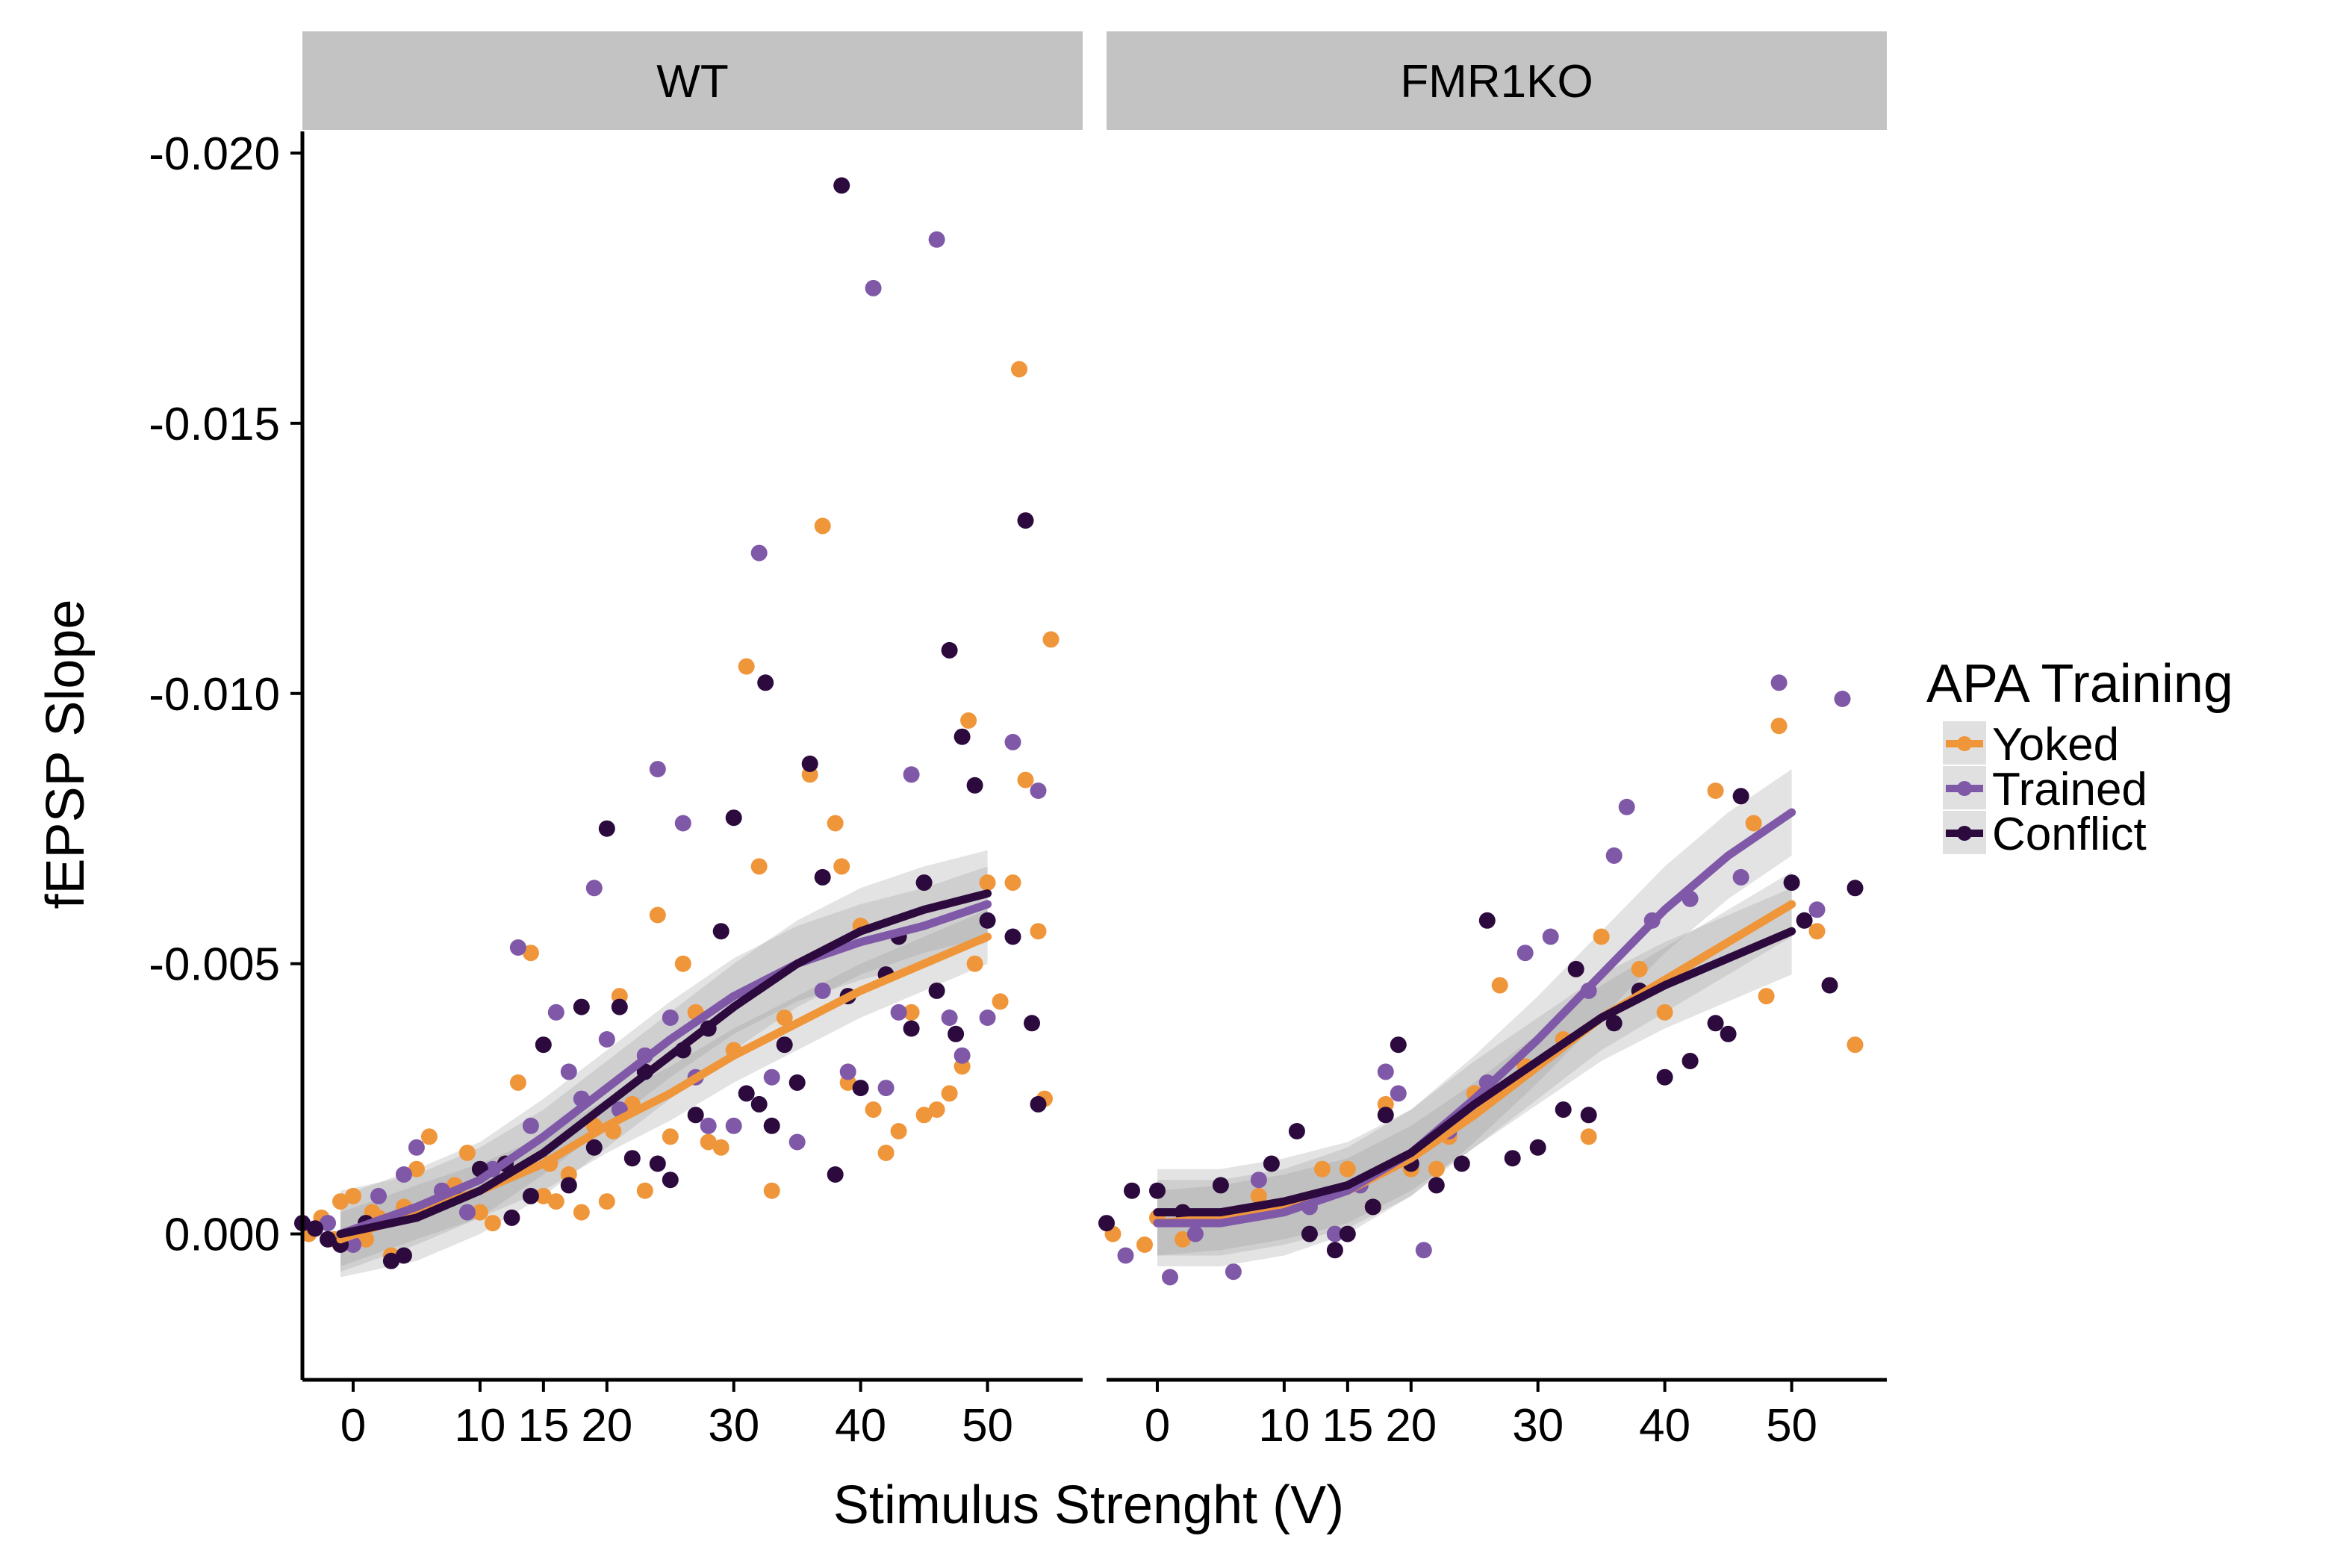 This screenshot has width=2352, height=1568. What do you see at coordinates (214, 695) in the screenshot?
I see `y-tick-label: -0.010` at bounding box center [214, 695].